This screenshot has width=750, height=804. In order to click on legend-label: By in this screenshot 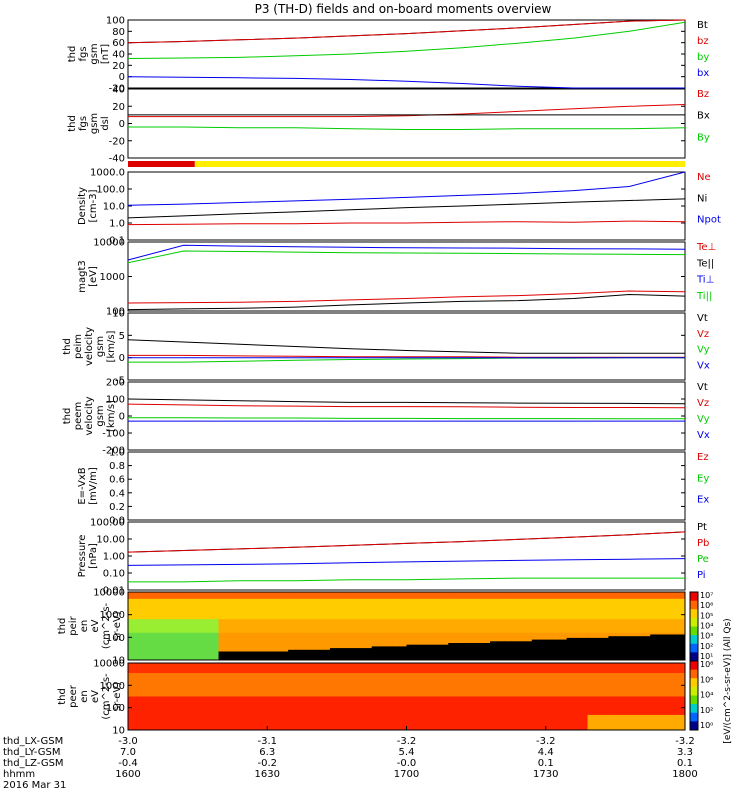, I will do `click(703, 137)`.